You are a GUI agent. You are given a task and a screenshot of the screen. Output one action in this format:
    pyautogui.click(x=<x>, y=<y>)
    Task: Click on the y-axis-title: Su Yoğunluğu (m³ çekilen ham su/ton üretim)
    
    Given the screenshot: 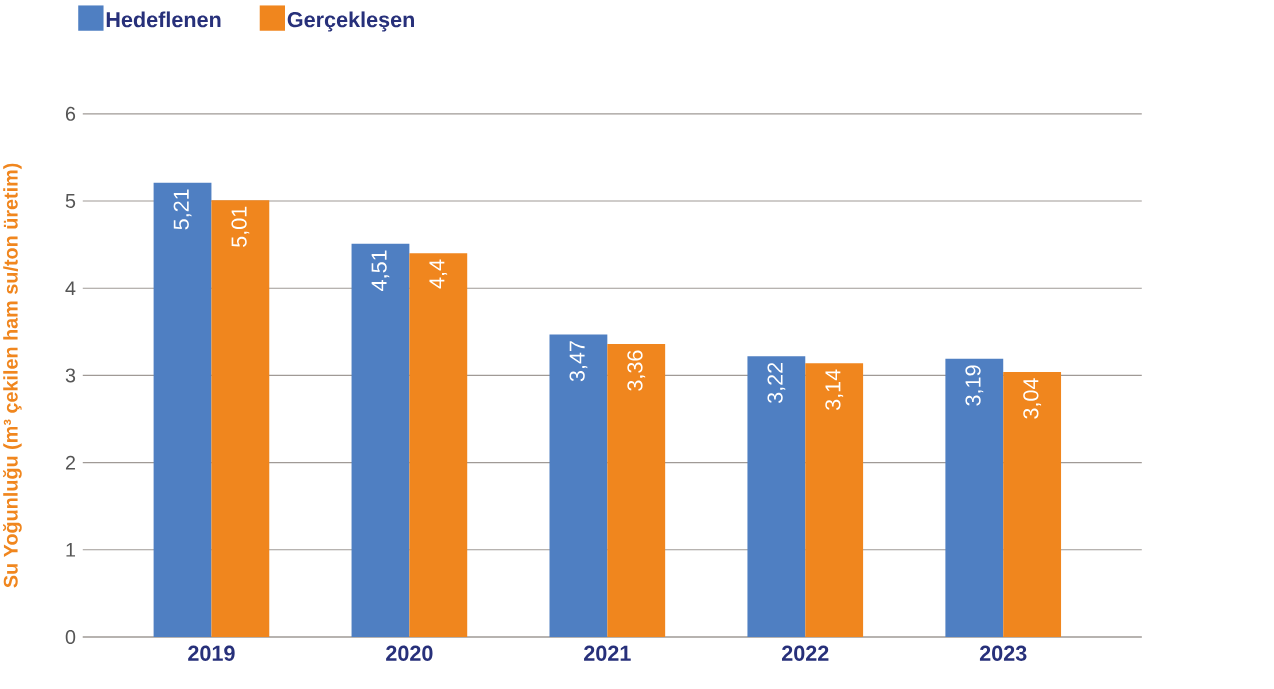 What is the action you would take?
    pyautogui.click(x=12, y=375)
    